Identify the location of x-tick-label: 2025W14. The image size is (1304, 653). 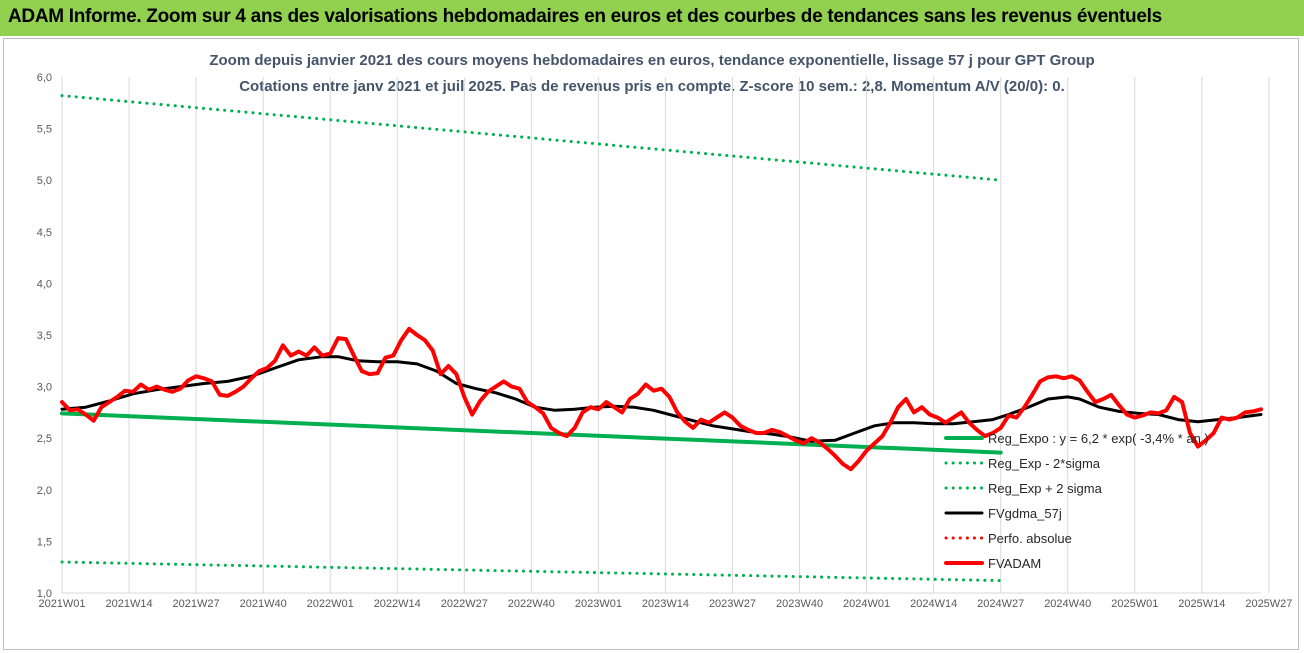
(1201, 604).